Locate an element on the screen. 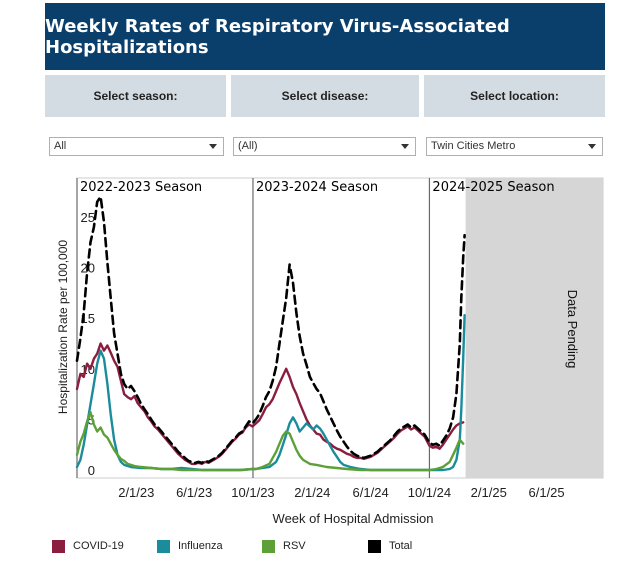 The height and width of the screenshot is (577, 640). season-select: All is located at coordinates (136, 146).